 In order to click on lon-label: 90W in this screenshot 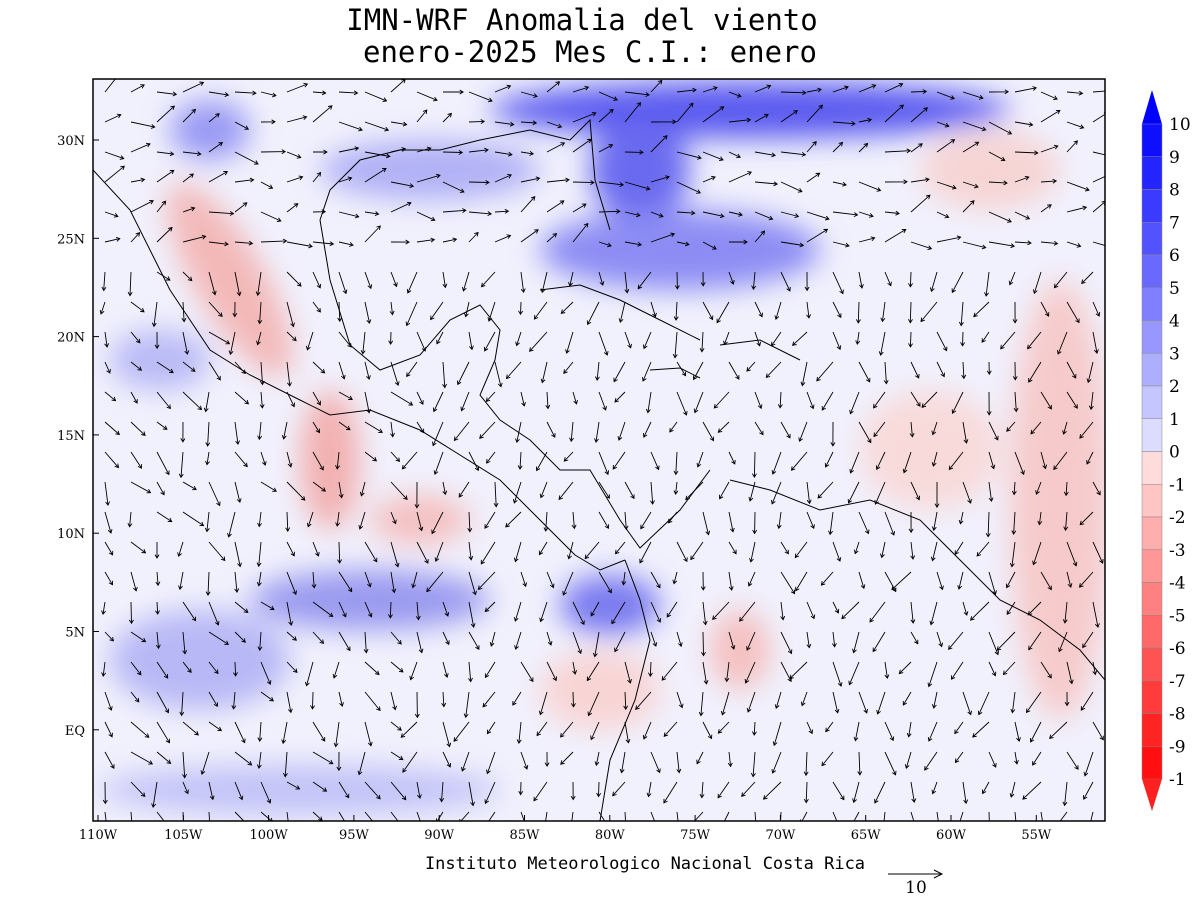, I will do `click(439, 835)`.